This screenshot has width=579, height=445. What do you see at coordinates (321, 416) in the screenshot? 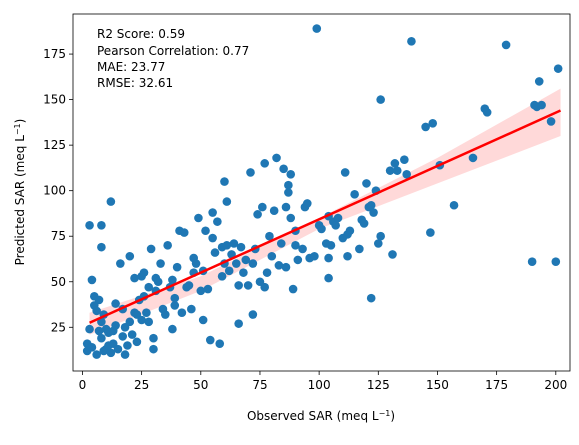
I see `x-axis-label: Observed SAR (meq L−1)` at bounding box center [321, 416].